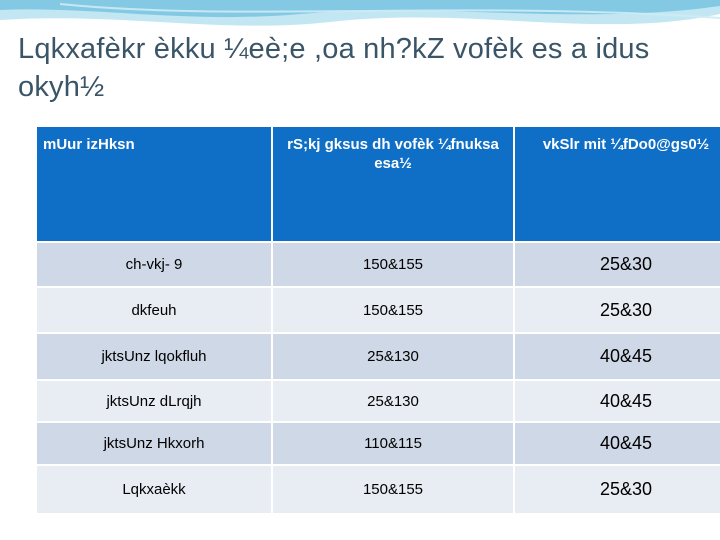 Image resolution: width=720 pixels, height=540 pixels. I want to click on header-variety: mUur izHksn, so click(155, 184).